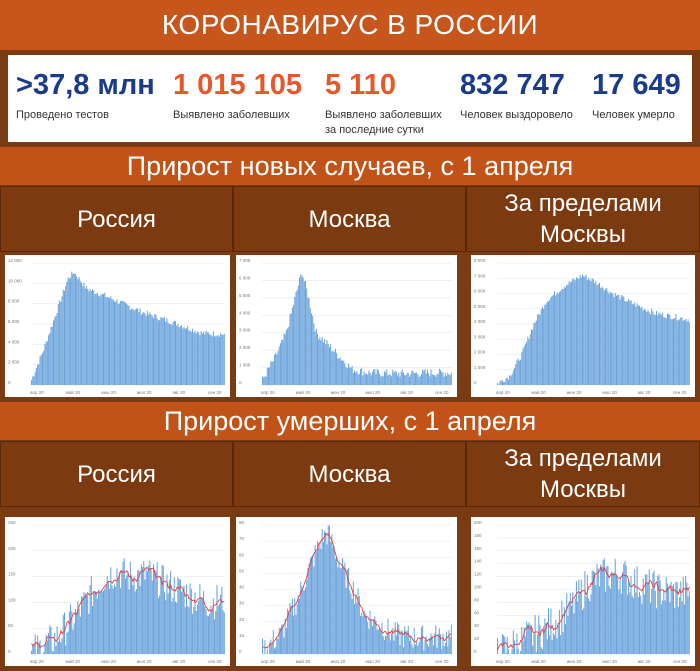 The height and width of the screenshot is (671, 700). What do you see at coordinates (574, 392) in the screenshot?
I see `x-tick-label: июн 20` at bounding box center [574, 392].